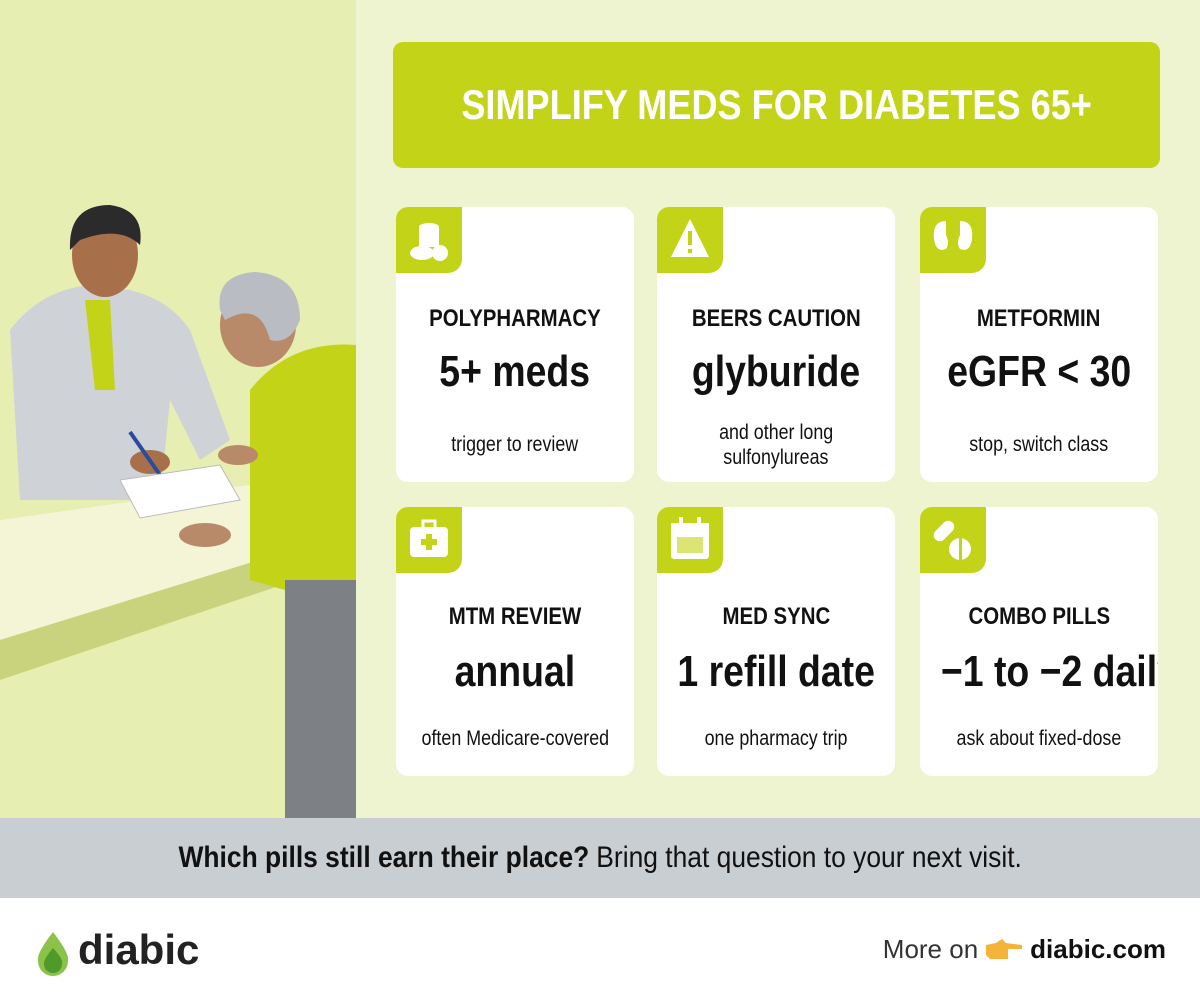 The height and width of the screenshot is (1000, 1200). I want to click on card-note-line: one pharmacy trip, so click(776, 738).